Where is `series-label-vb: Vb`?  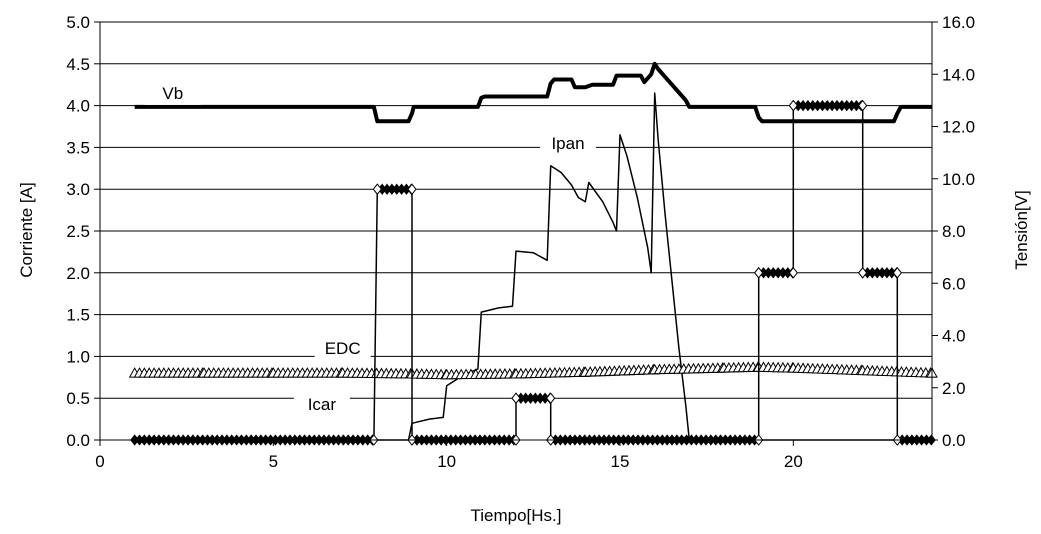
series-label-vb: Vb is located at coordinates (172, 93).